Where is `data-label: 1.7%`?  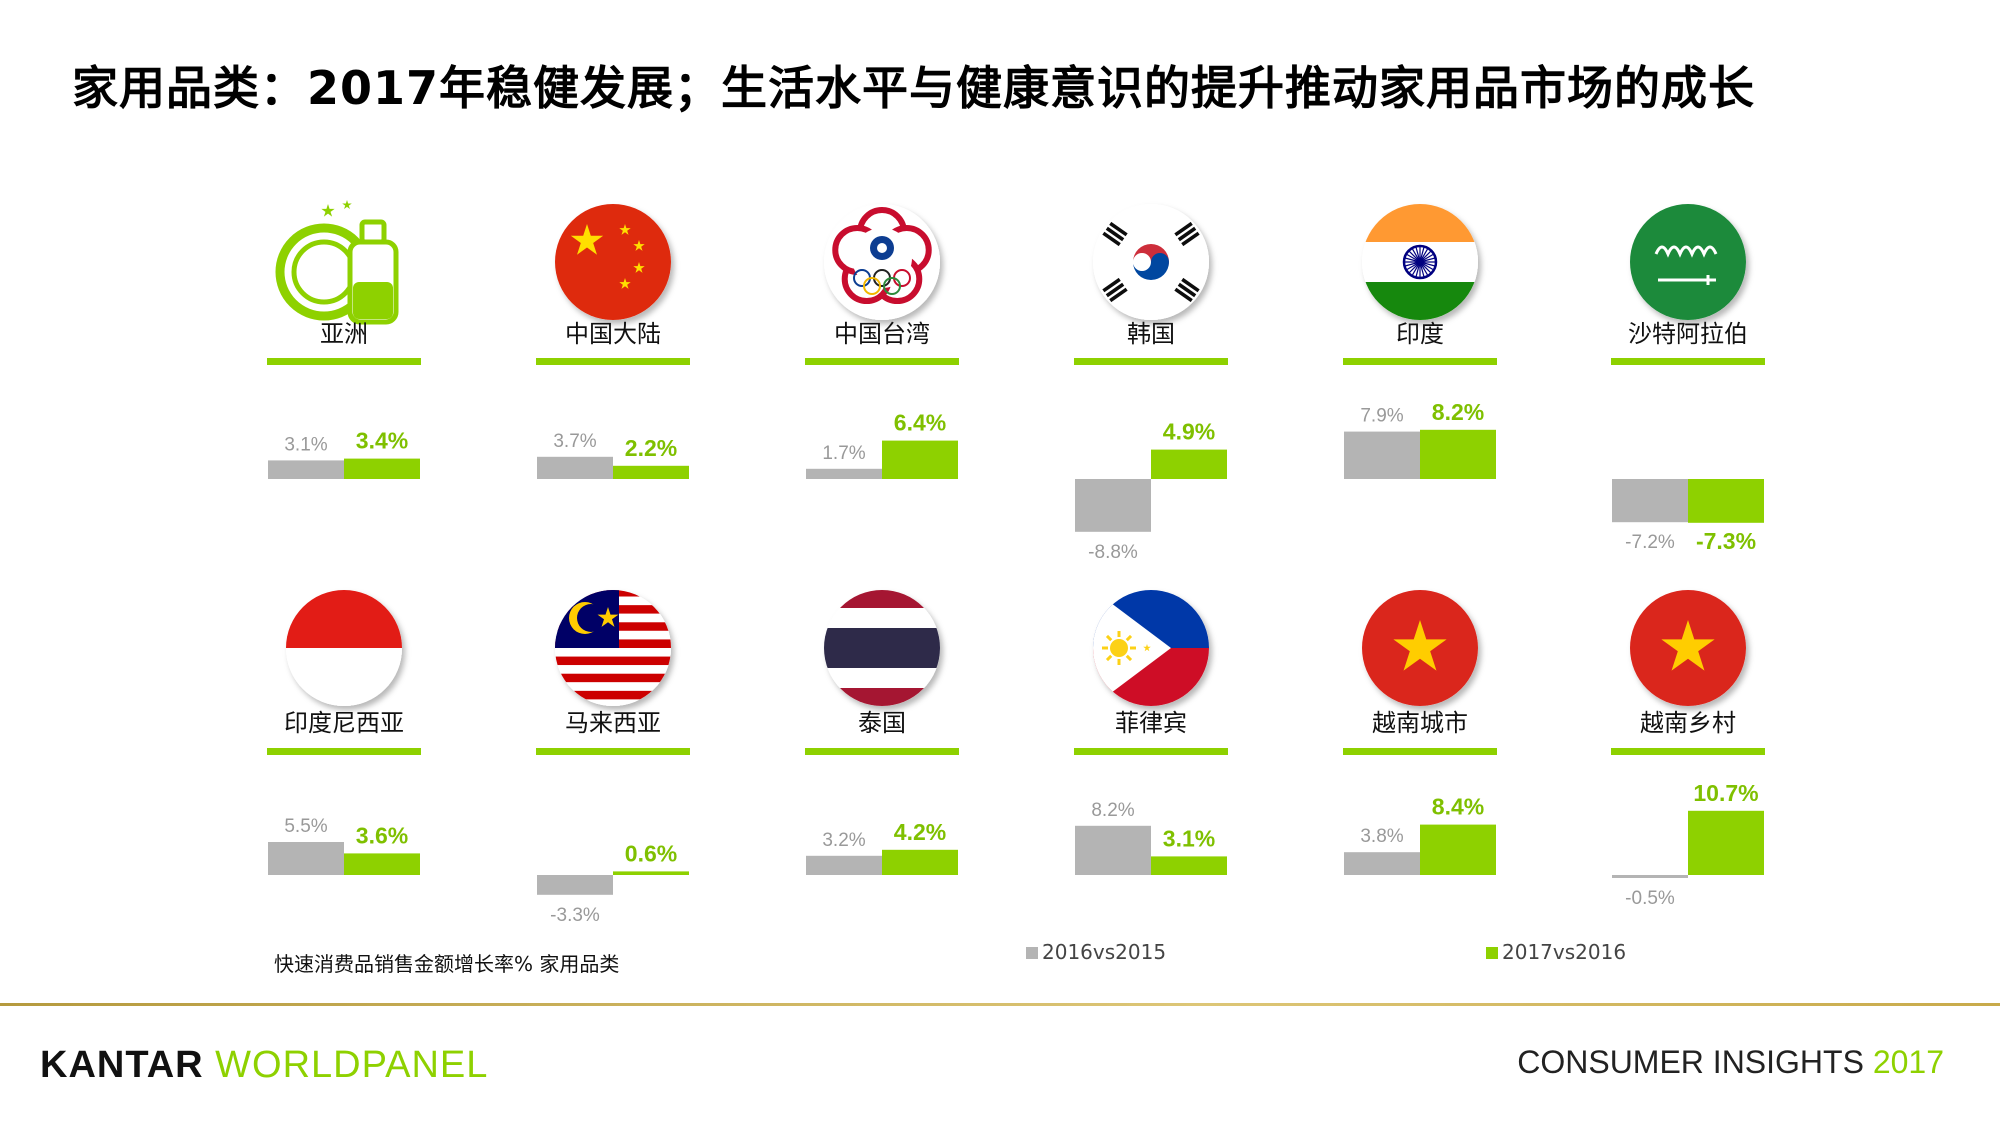
data-label: 1.7% is located at coordinates (843, 453).